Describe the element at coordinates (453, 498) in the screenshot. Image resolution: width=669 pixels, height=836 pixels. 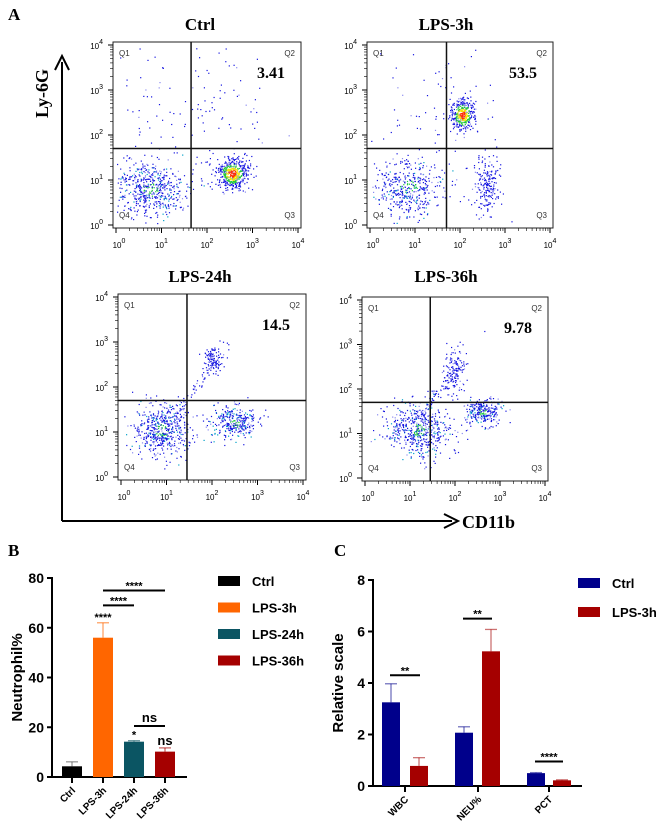
I see `tick-base: 10` at that location.